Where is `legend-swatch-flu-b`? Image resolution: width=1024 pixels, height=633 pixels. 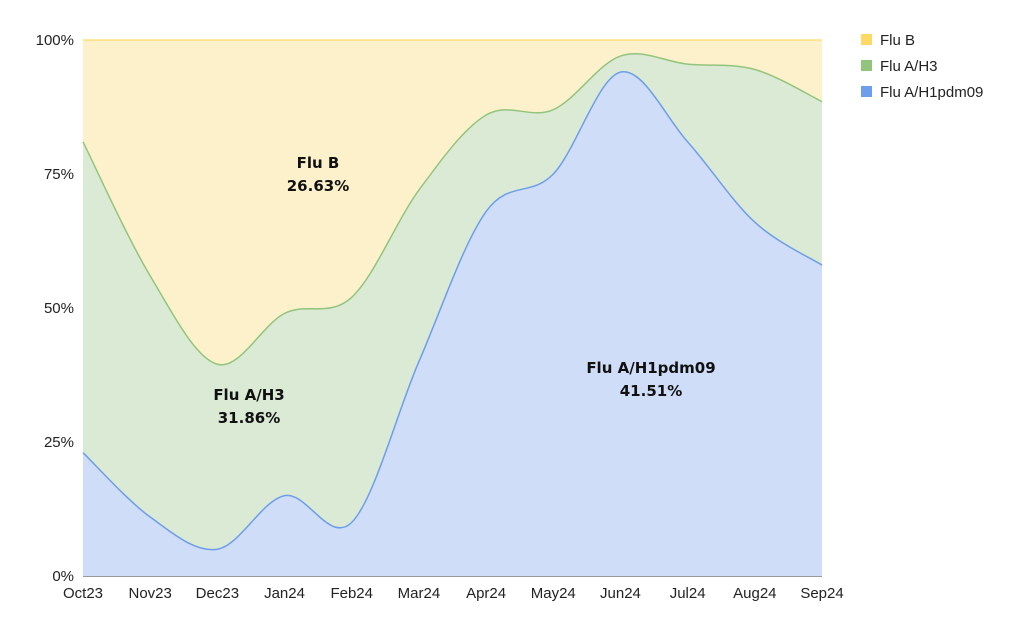 legend-swatch-flu-b is located at coordinates (866, 39).